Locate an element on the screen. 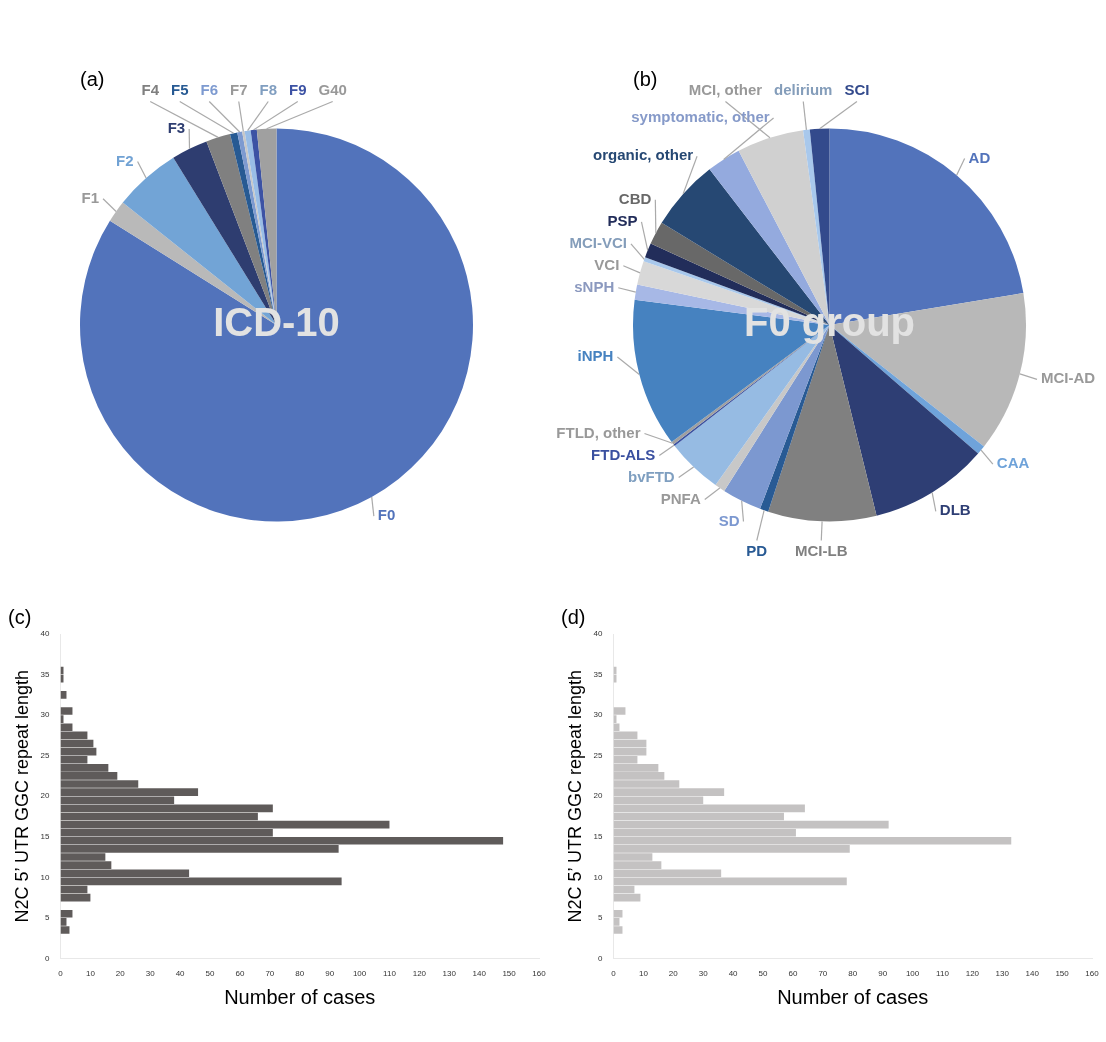  chart-title: (a) is located at coordinates (92, 78).